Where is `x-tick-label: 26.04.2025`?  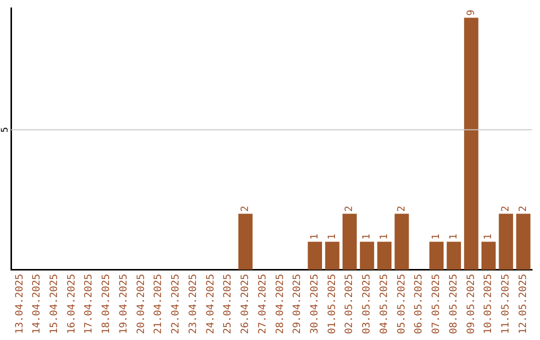
x-tick-label: 26.04.2025 is located at coordinates (246, 304).